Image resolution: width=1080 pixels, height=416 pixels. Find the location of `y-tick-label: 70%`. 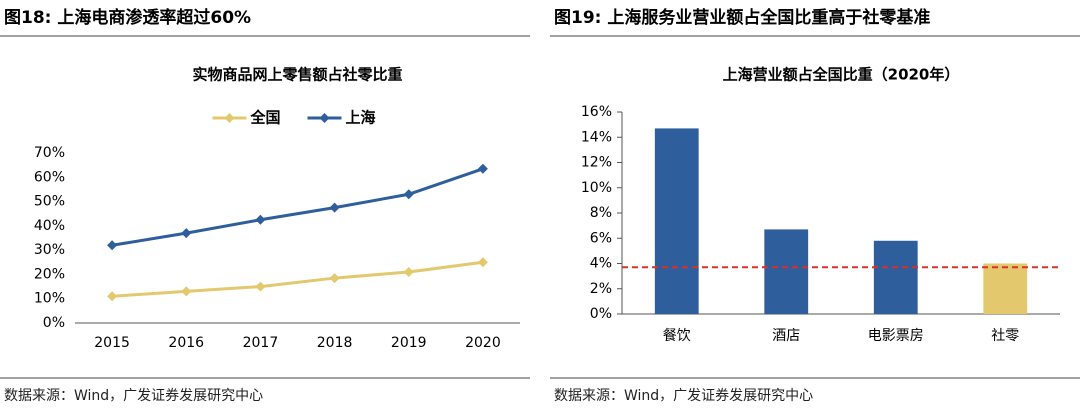

y-tick-label: 70% is located at coordinates (49, 153).